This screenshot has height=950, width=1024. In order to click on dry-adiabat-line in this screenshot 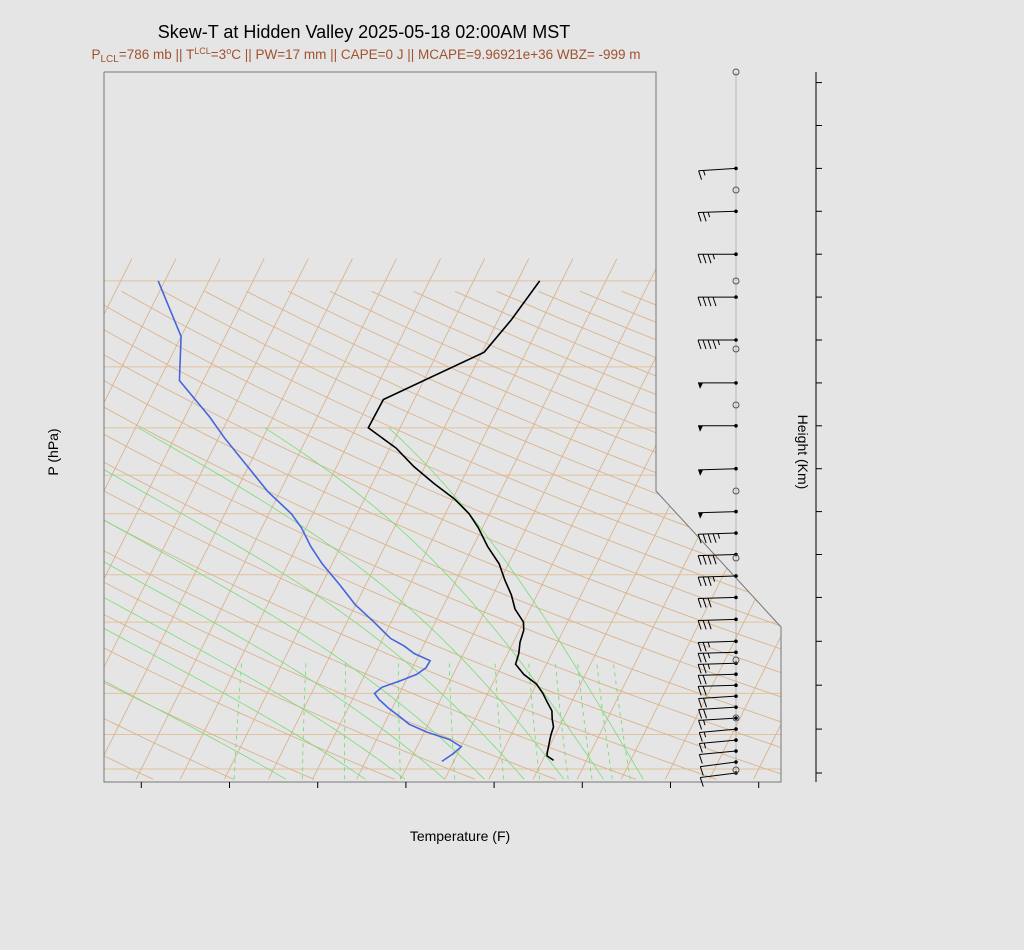, I will do `click(209, 535)`.